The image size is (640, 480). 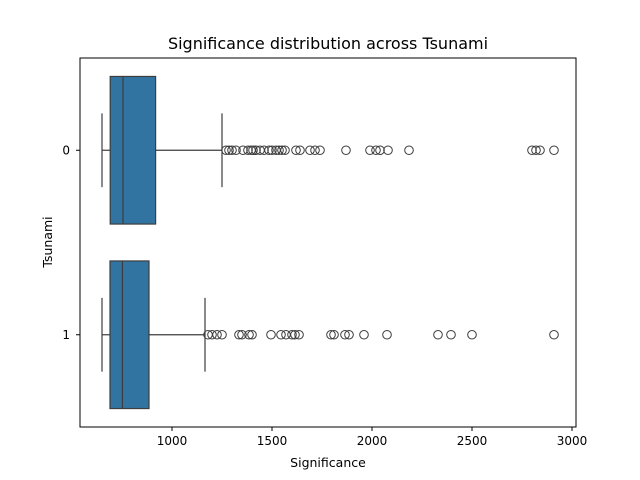 I want to click on x-tick-label: 2000, so click(x=372, y=441).